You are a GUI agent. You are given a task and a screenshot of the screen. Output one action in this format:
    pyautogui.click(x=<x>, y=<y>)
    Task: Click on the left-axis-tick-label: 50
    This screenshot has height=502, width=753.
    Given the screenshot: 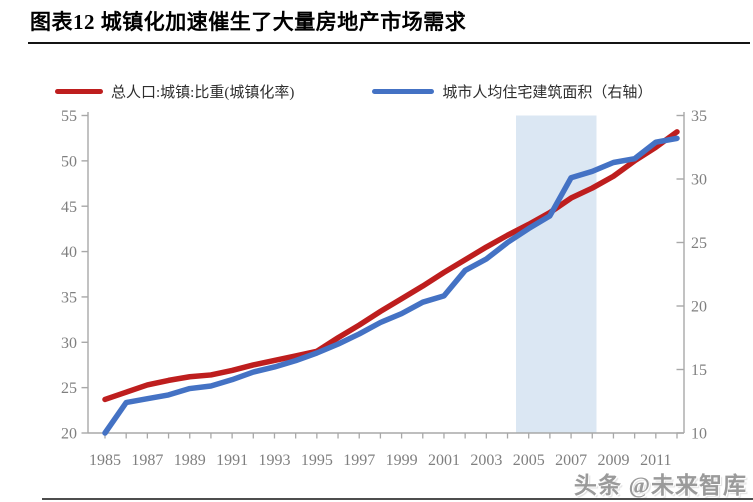 What is the action you would take?
    pyautogui.click(x=69, y=161)
    